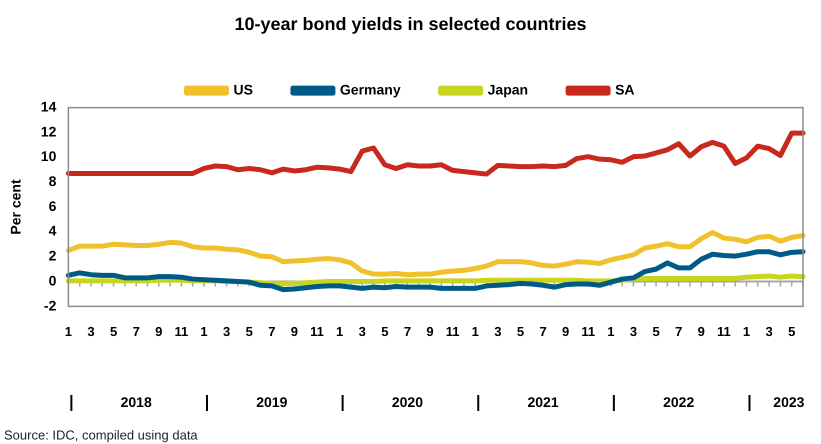 The image size is (821, 444). What do you see at coordinates (272, 402) in the screenshot?
I see `text: 2019` at bounding box center [272, 402].